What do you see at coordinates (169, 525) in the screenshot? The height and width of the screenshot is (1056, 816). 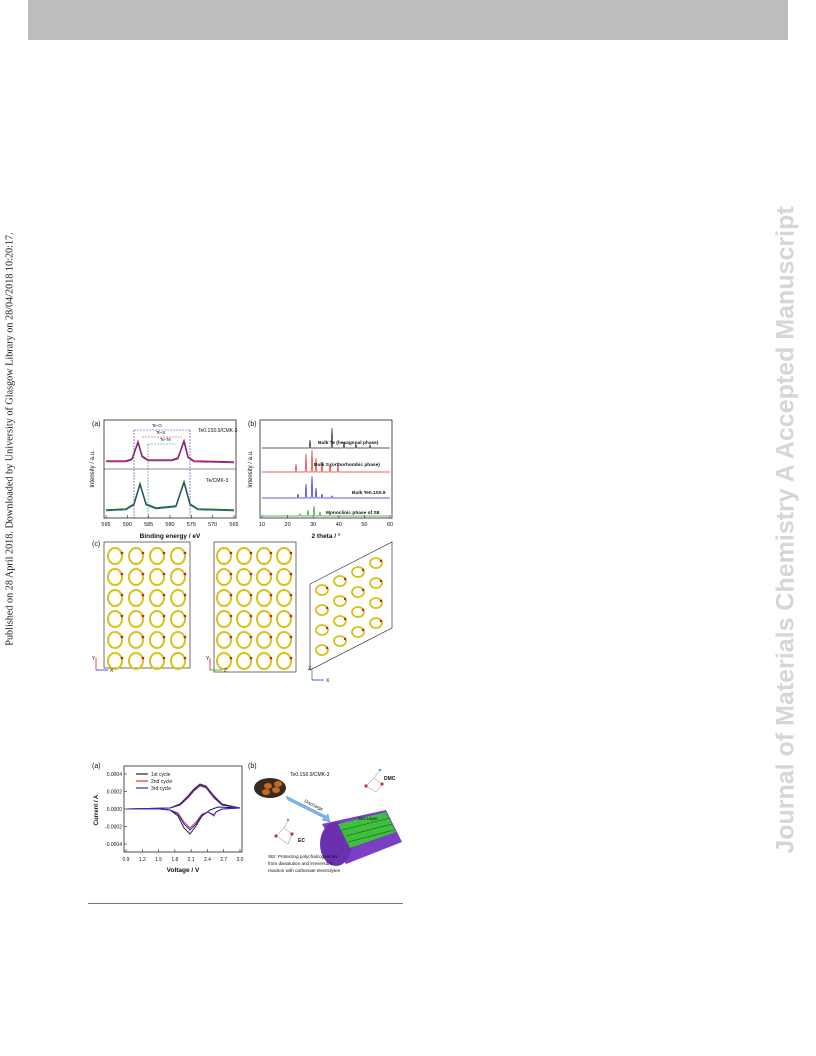 I see `fig1a-xtick-label: 580` at bounding box center [169, 525].